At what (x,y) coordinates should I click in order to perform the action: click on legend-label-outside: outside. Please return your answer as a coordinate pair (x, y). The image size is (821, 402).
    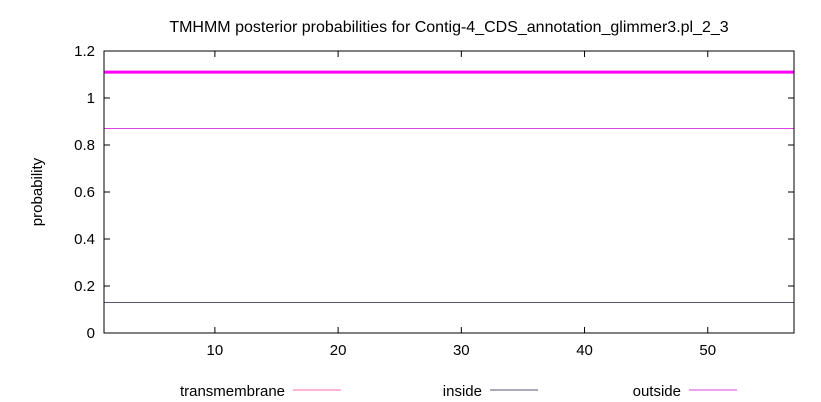
    Looking at the image, I should click on (657, 391).